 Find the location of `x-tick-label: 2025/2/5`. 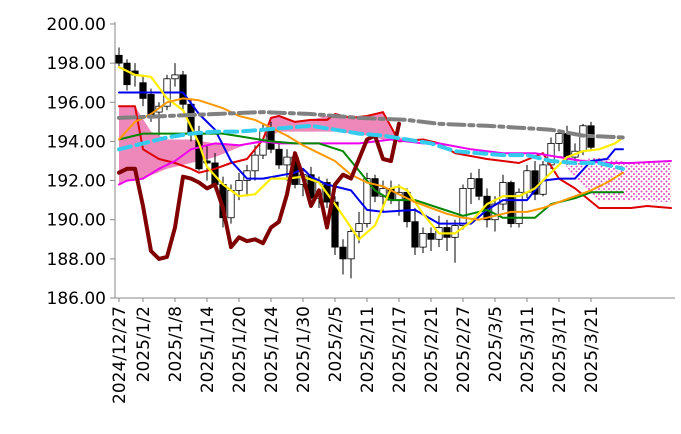

x-tick-label: 2025/2/5 is located at coordinates (336, 344).